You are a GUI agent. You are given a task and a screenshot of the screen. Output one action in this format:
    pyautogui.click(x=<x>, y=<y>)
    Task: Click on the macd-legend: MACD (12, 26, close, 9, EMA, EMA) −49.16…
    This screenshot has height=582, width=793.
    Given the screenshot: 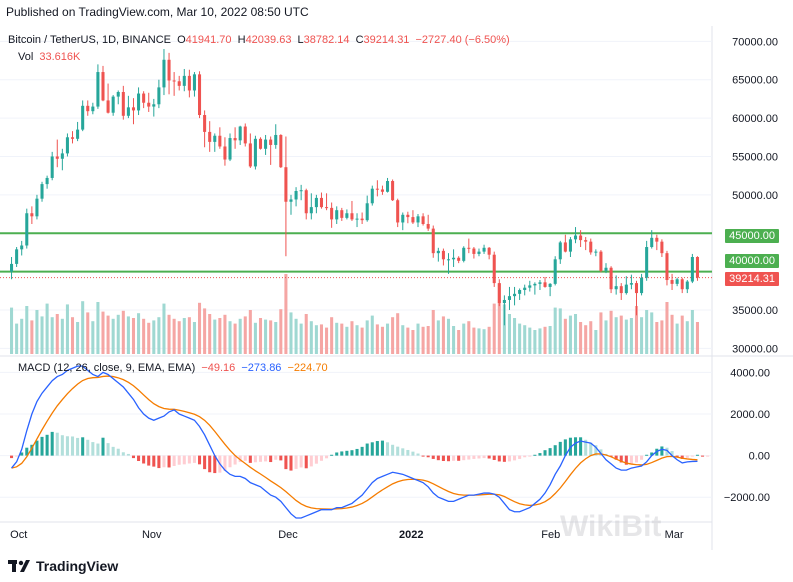 What is the action you would take?
    pyautogui.click(x=174, y=368)
    